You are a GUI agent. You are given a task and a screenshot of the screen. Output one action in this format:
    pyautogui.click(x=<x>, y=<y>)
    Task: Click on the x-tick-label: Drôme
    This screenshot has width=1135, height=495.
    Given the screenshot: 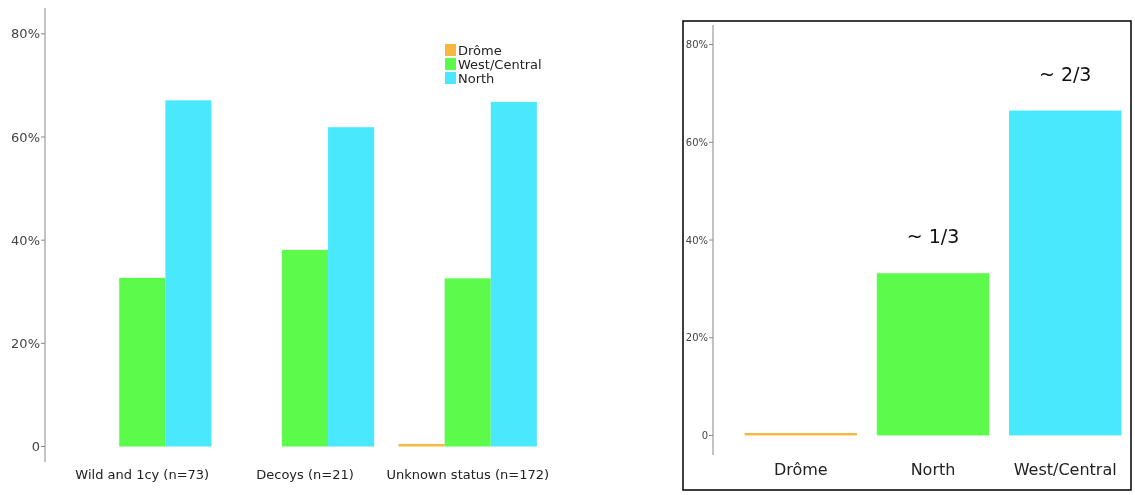 What is the action you would take?
    pyautogui.click(x=800, y=469)
    